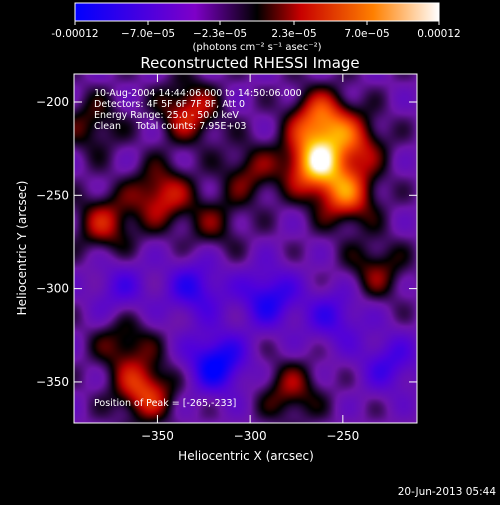 The width and height of the screenshot is (500, 505). Describe the element at coordinates (166, 115) in the screenshot. I see `annotation-energy-range: Energy Range: 25.0 - 50.0 keV` at that location.